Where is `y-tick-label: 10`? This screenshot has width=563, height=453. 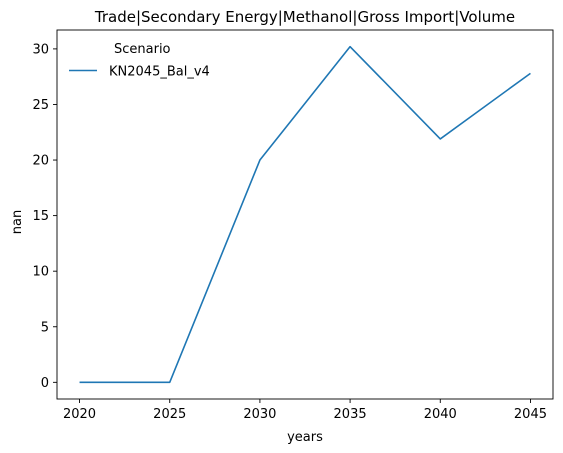 y-tick-label: 10 is located at coordinates (40, 272).